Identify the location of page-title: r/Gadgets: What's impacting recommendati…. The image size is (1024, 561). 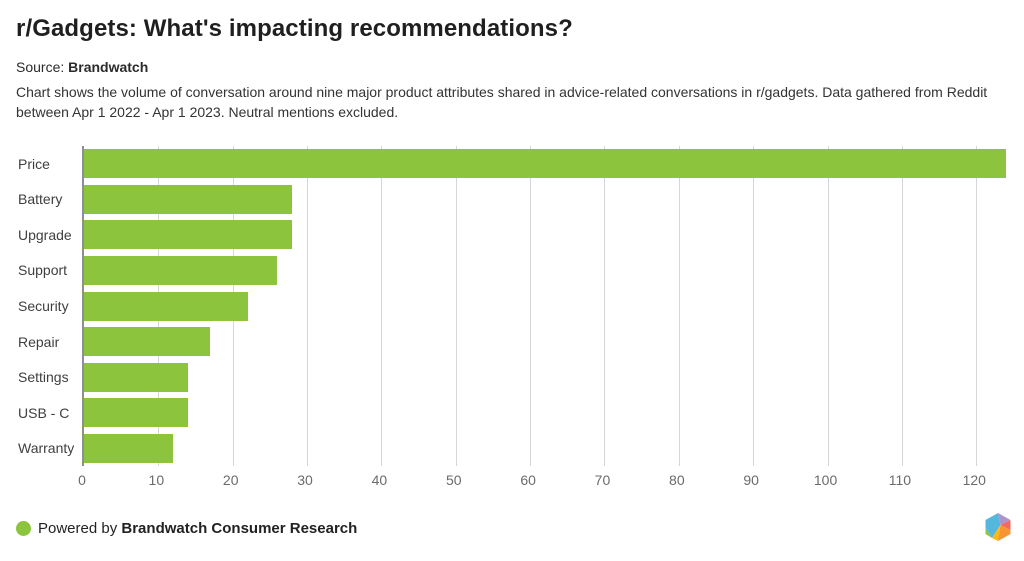
(294, 28).